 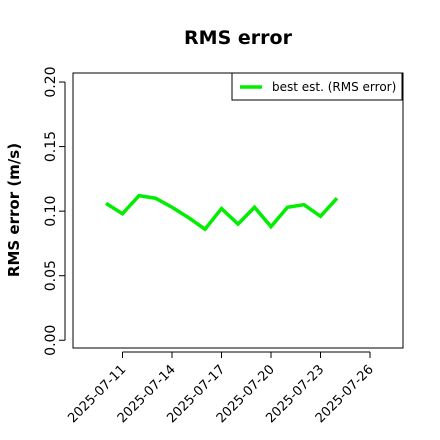 I want to click on chart-title: RMS error, so click(x=238, y=38).